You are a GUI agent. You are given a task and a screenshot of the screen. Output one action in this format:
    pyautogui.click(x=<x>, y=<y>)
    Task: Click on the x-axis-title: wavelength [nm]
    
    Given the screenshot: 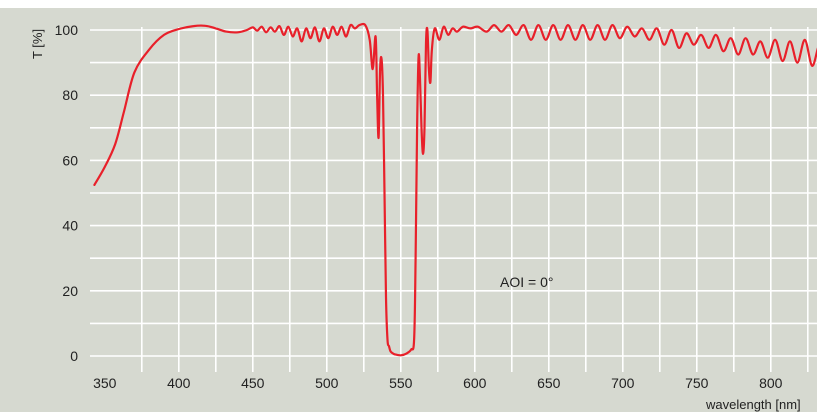 What is the action you would take?
    pyautogui.click(x=753, y=404)
    